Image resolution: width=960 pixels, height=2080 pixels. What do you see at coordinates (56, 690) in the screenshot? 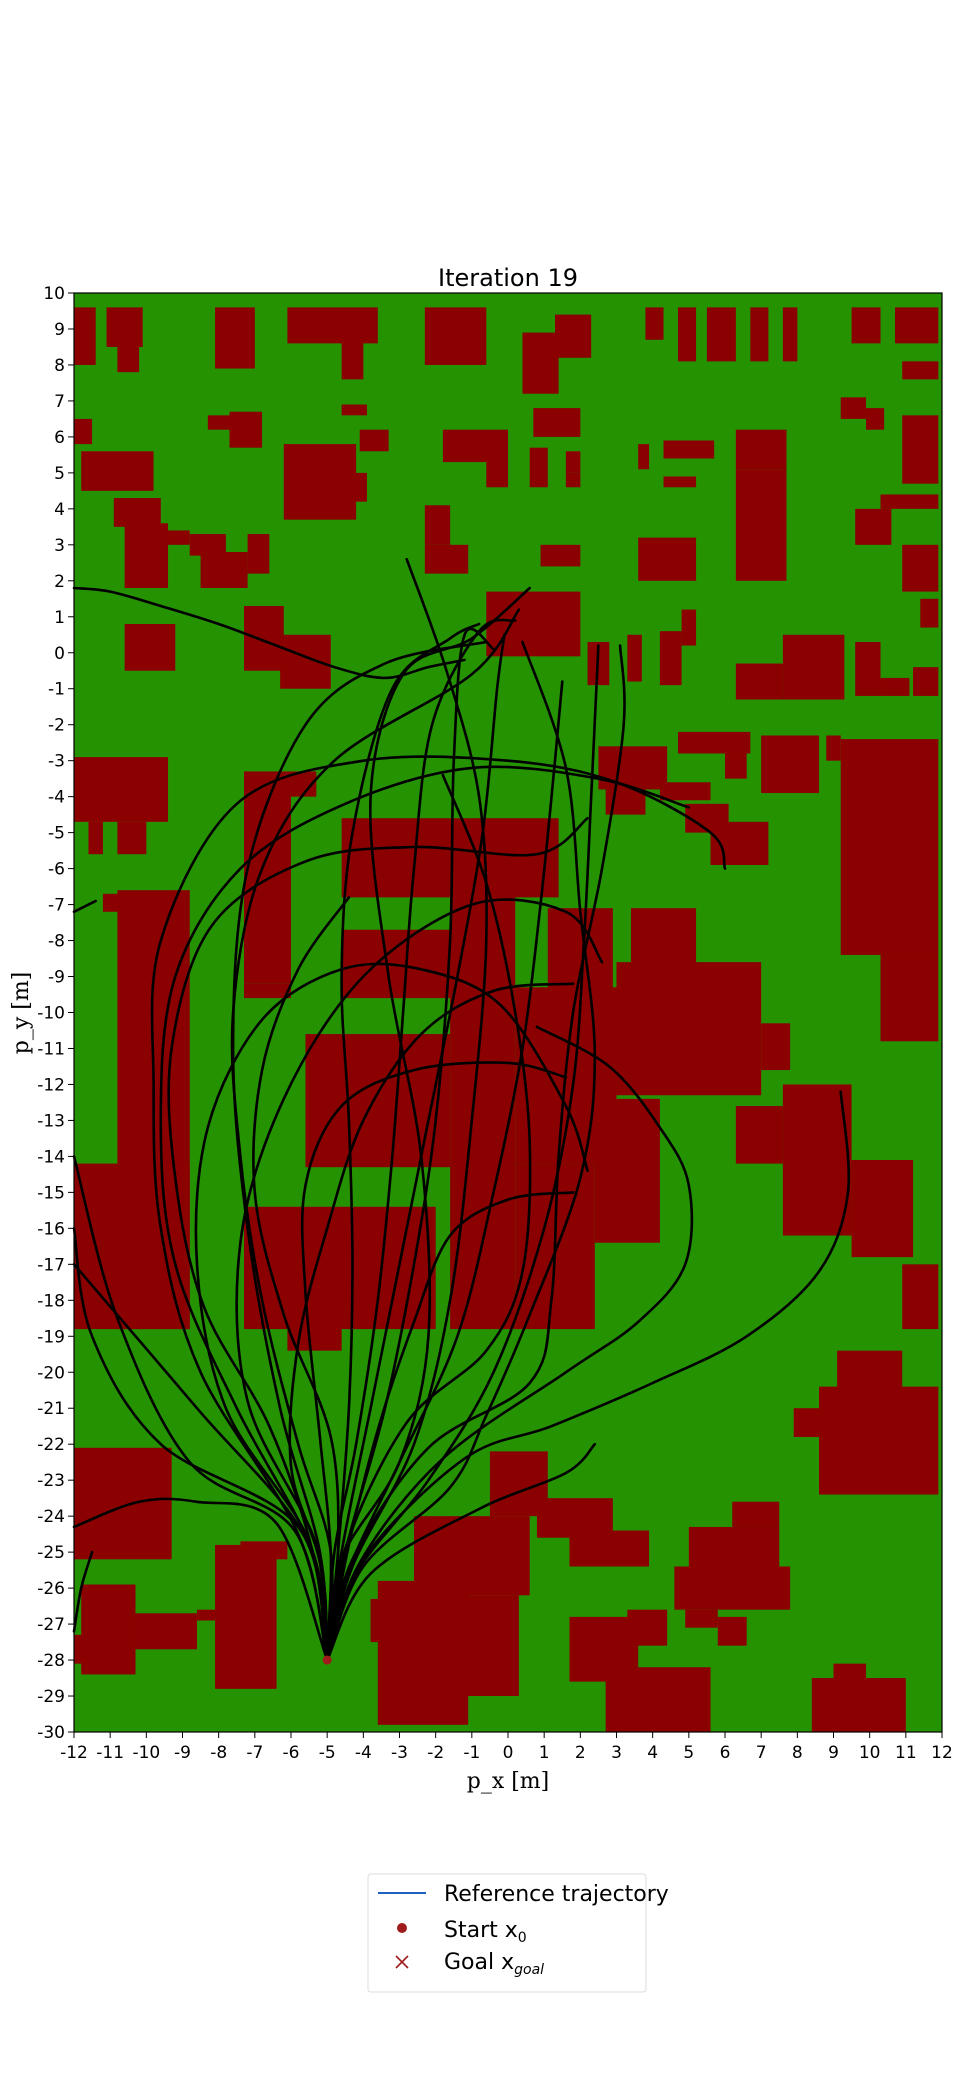
I see `y-tick-label: -1` at bounding box center [56, 690].